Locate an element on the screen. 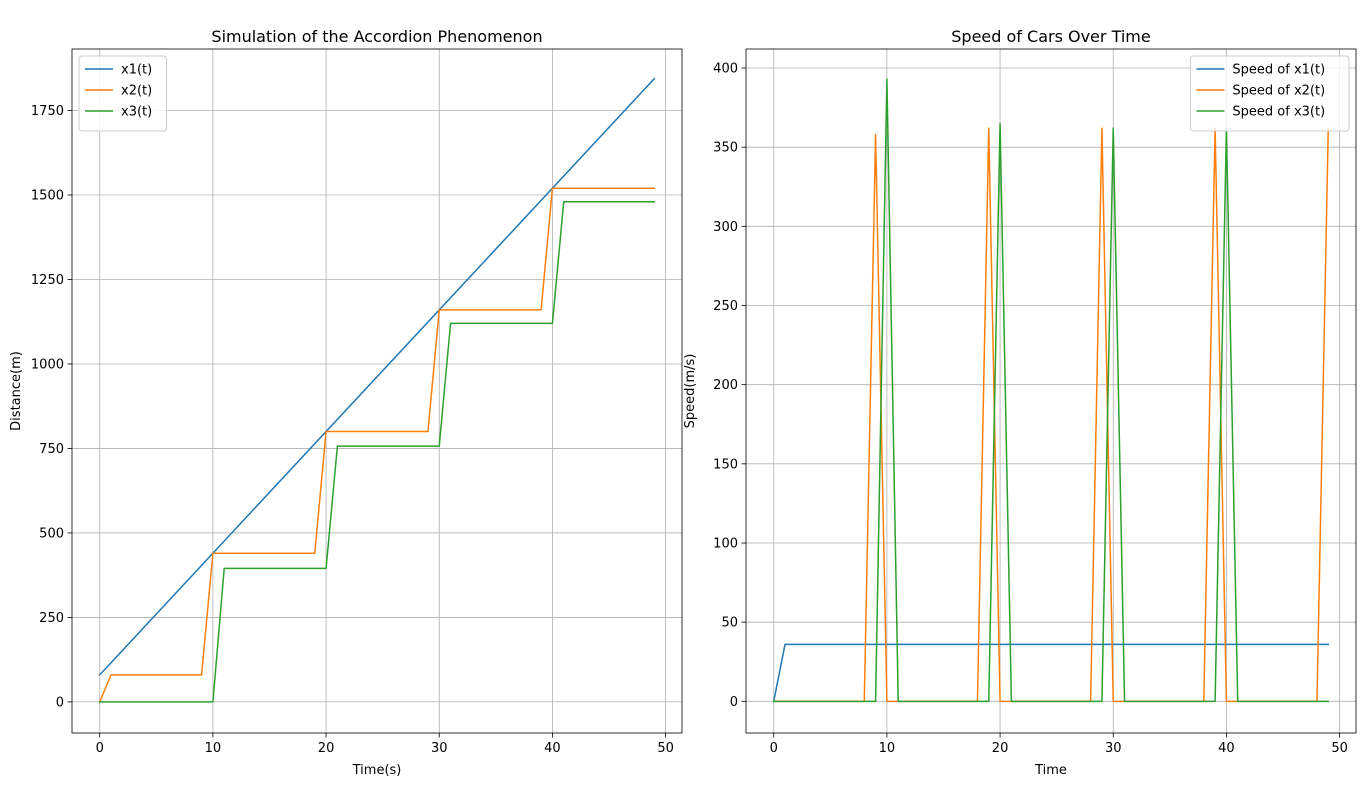 This screenshot has height=812, width=1368. chart-title: Speed of Cars Over Time is located at coordinates (1050, 36).